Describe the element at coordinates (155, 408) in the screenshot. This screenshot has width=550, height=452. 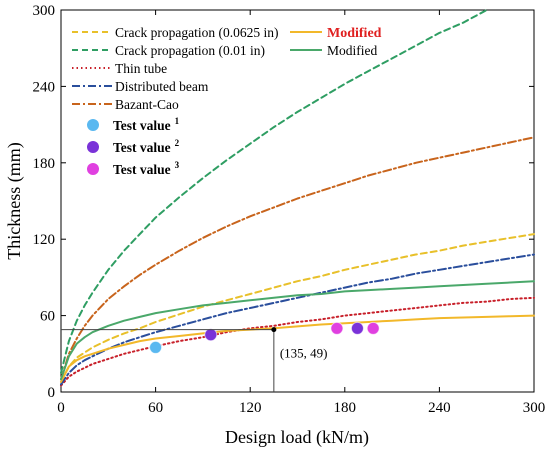
I see `x-tick-label: 60` at that location.